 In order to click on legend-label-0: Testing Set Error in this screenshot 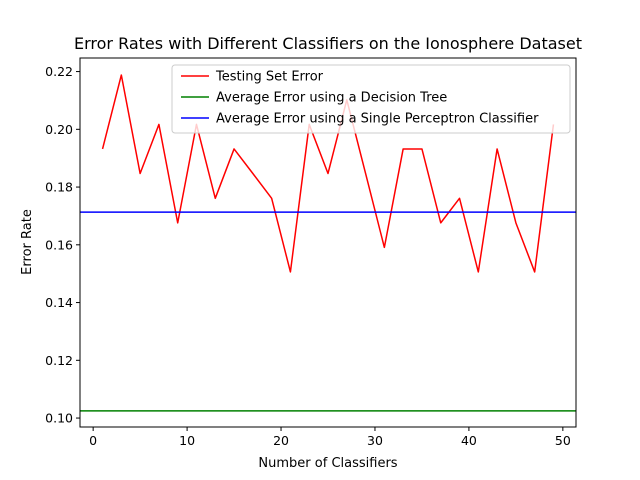, I will do `click(269, 77)`.